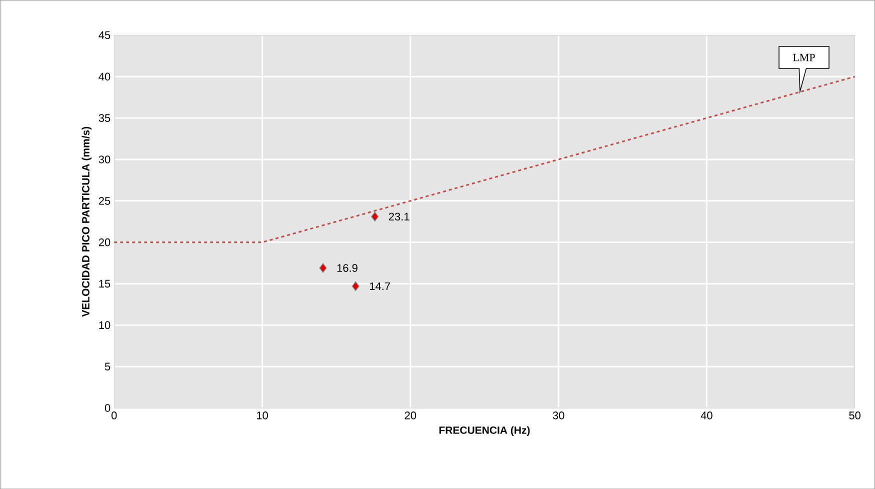  Describe the element at coordinates (347, 268) in the screenshot. I see `data-label: 16.9` at that location.